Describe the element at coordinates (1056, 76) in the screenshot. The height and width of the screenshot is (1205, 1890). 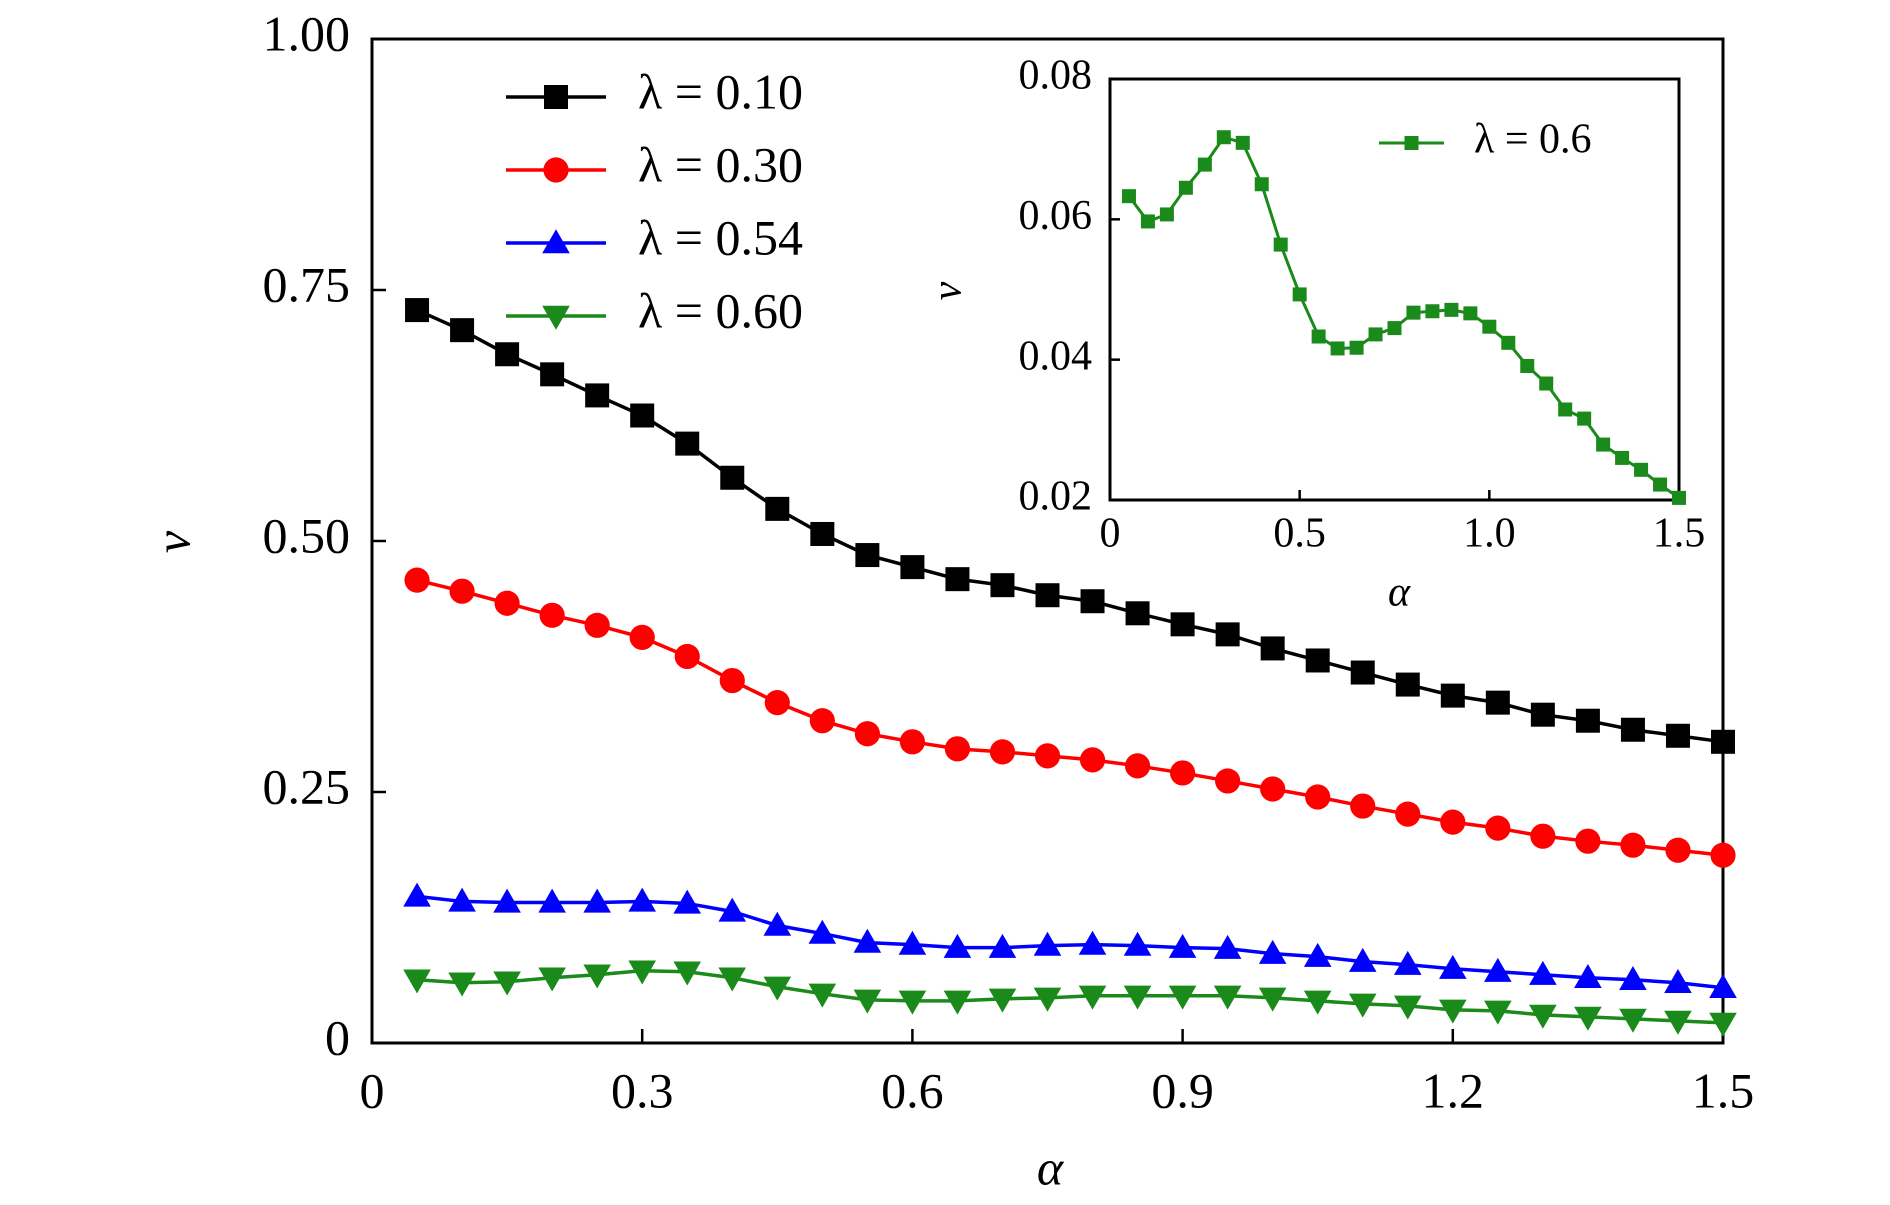
I see `y-tick-label: 0.08` at that location.